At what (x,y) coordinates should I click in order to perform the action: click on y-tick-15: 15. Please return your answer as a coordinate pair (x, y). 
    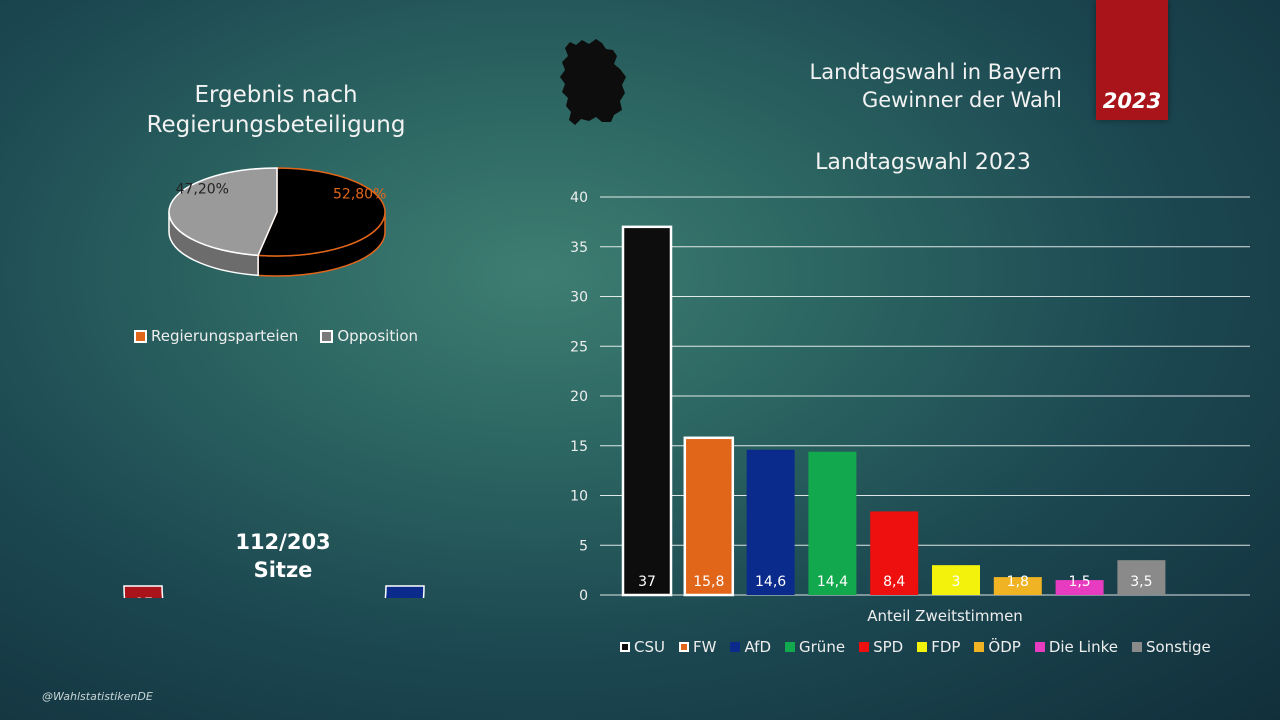
    Looking at the image, I should click on (579, 447).